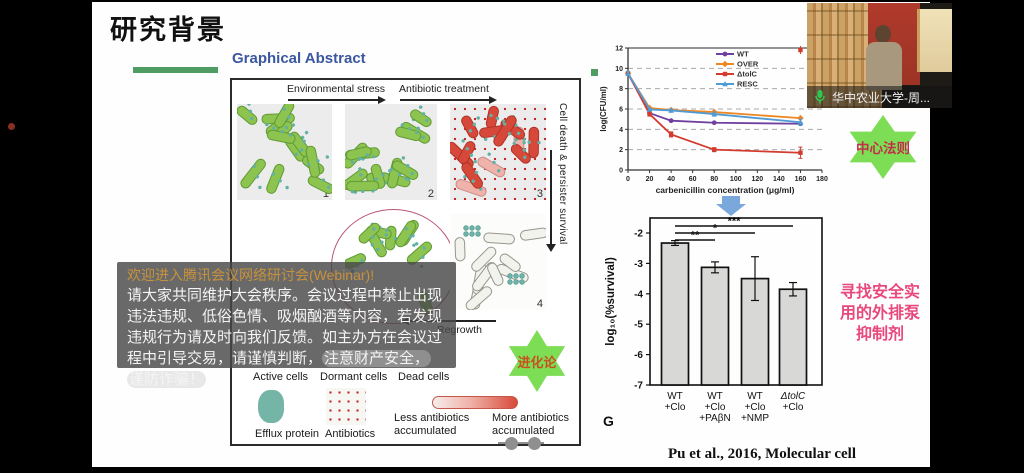  I want to click on mic-icon, so click(820, 97).